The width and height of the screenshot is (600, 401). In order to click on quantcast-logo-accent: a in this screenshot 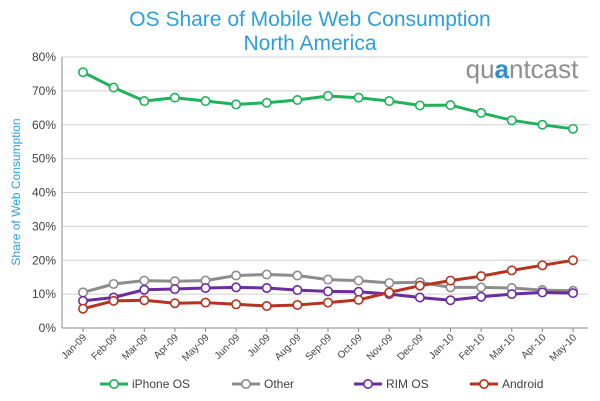, I will do `click(502, 69)`.